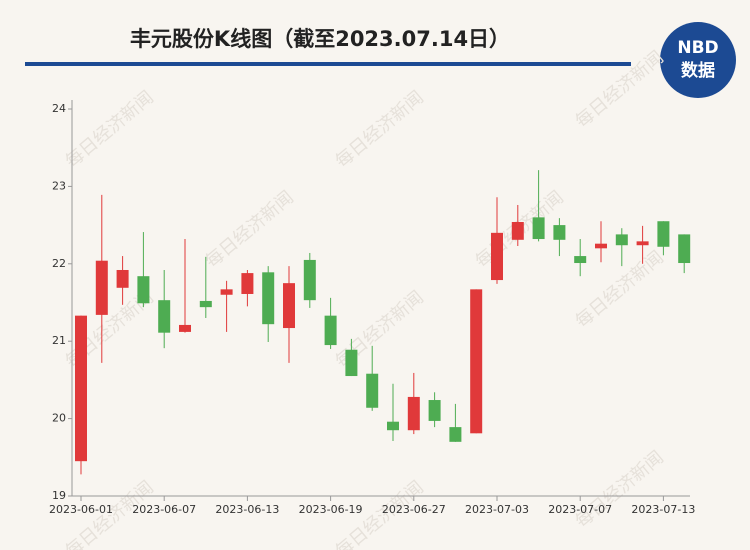 Image resolution: width=750 pixels, height=550 pixels. What do you see at coordinates (663, 509) in the screenshot?
I see `x-tick-label: 2023-07-13` at bounding box center [663, 509].